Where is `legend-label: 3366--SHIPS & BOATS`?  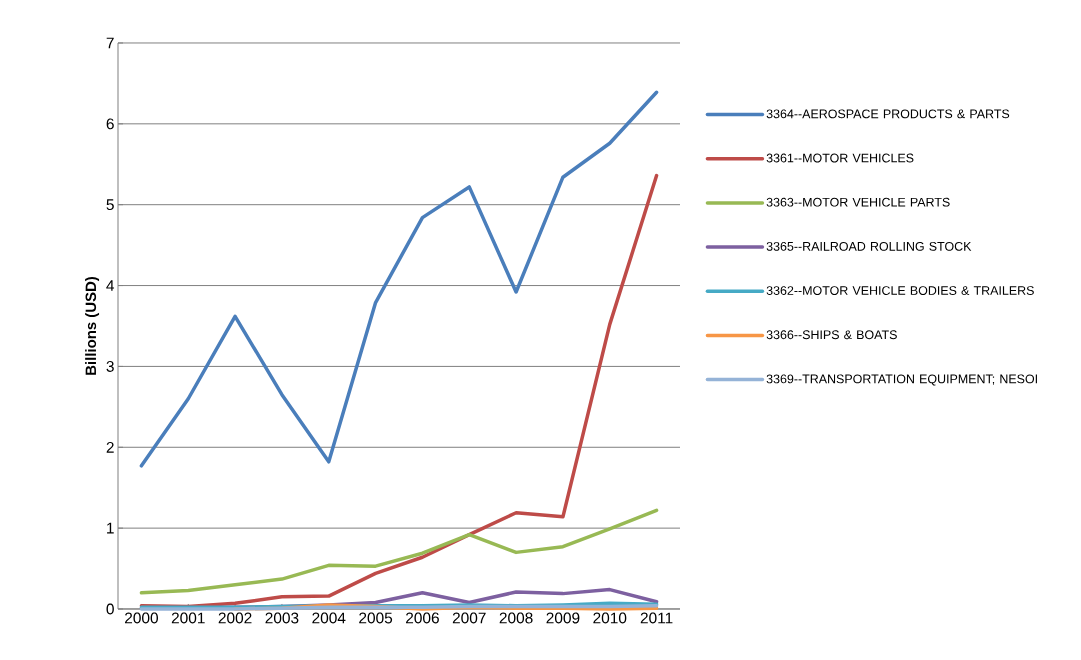 legend-label: 3366--SHIPS & BOATS is located at coordinates (831, 335).